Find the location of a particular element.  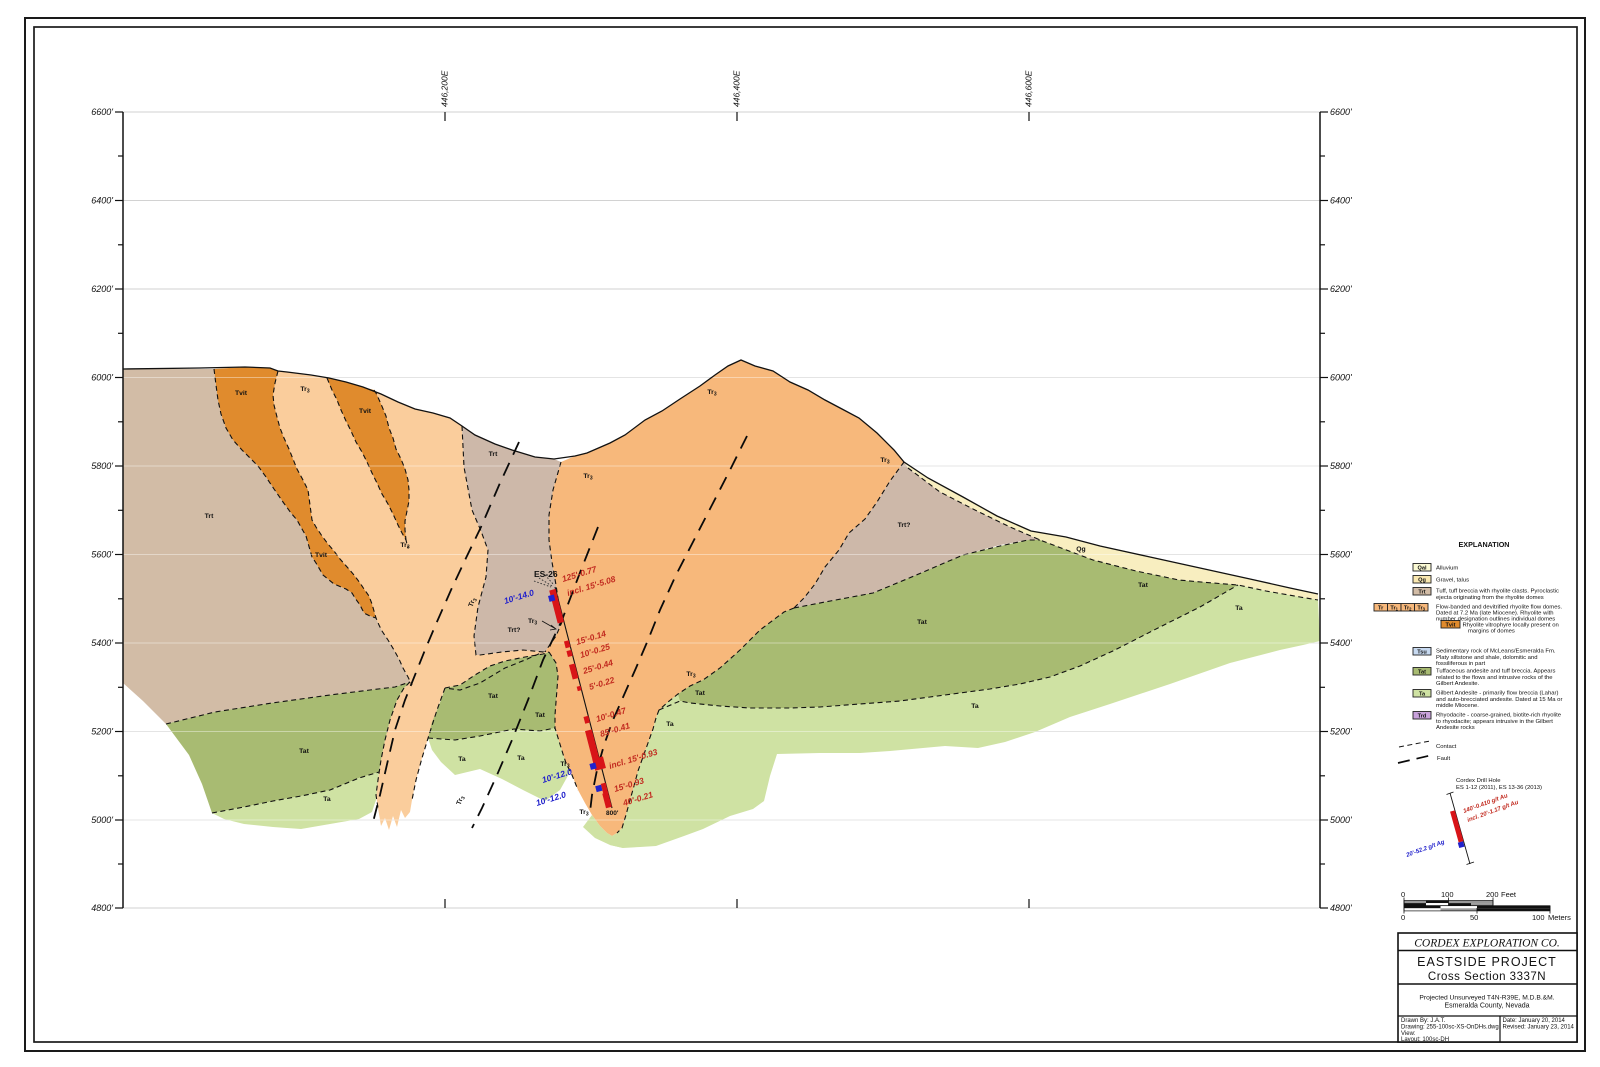

svg-text: Gravel, talus is located at coordinates (1452, 581).